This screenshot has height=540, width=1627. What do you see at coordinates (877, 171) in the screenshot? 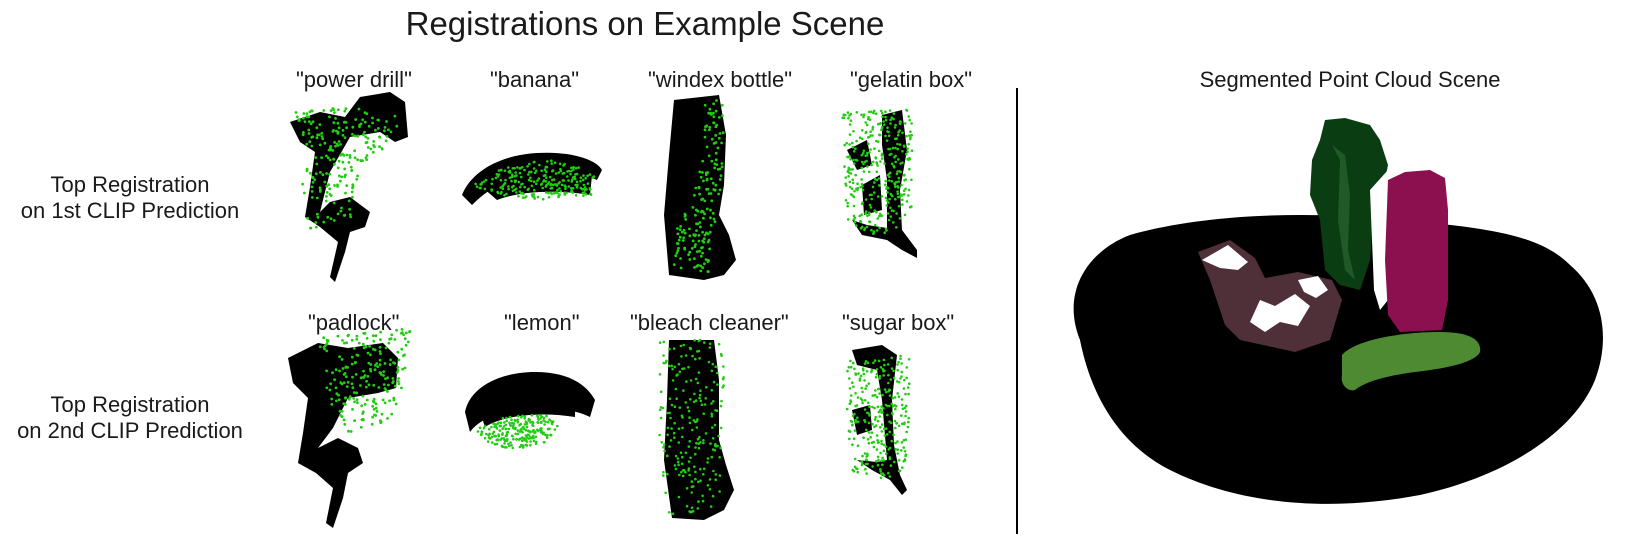
I see `gelatin-registered-points` at bounding box center [877, 171].